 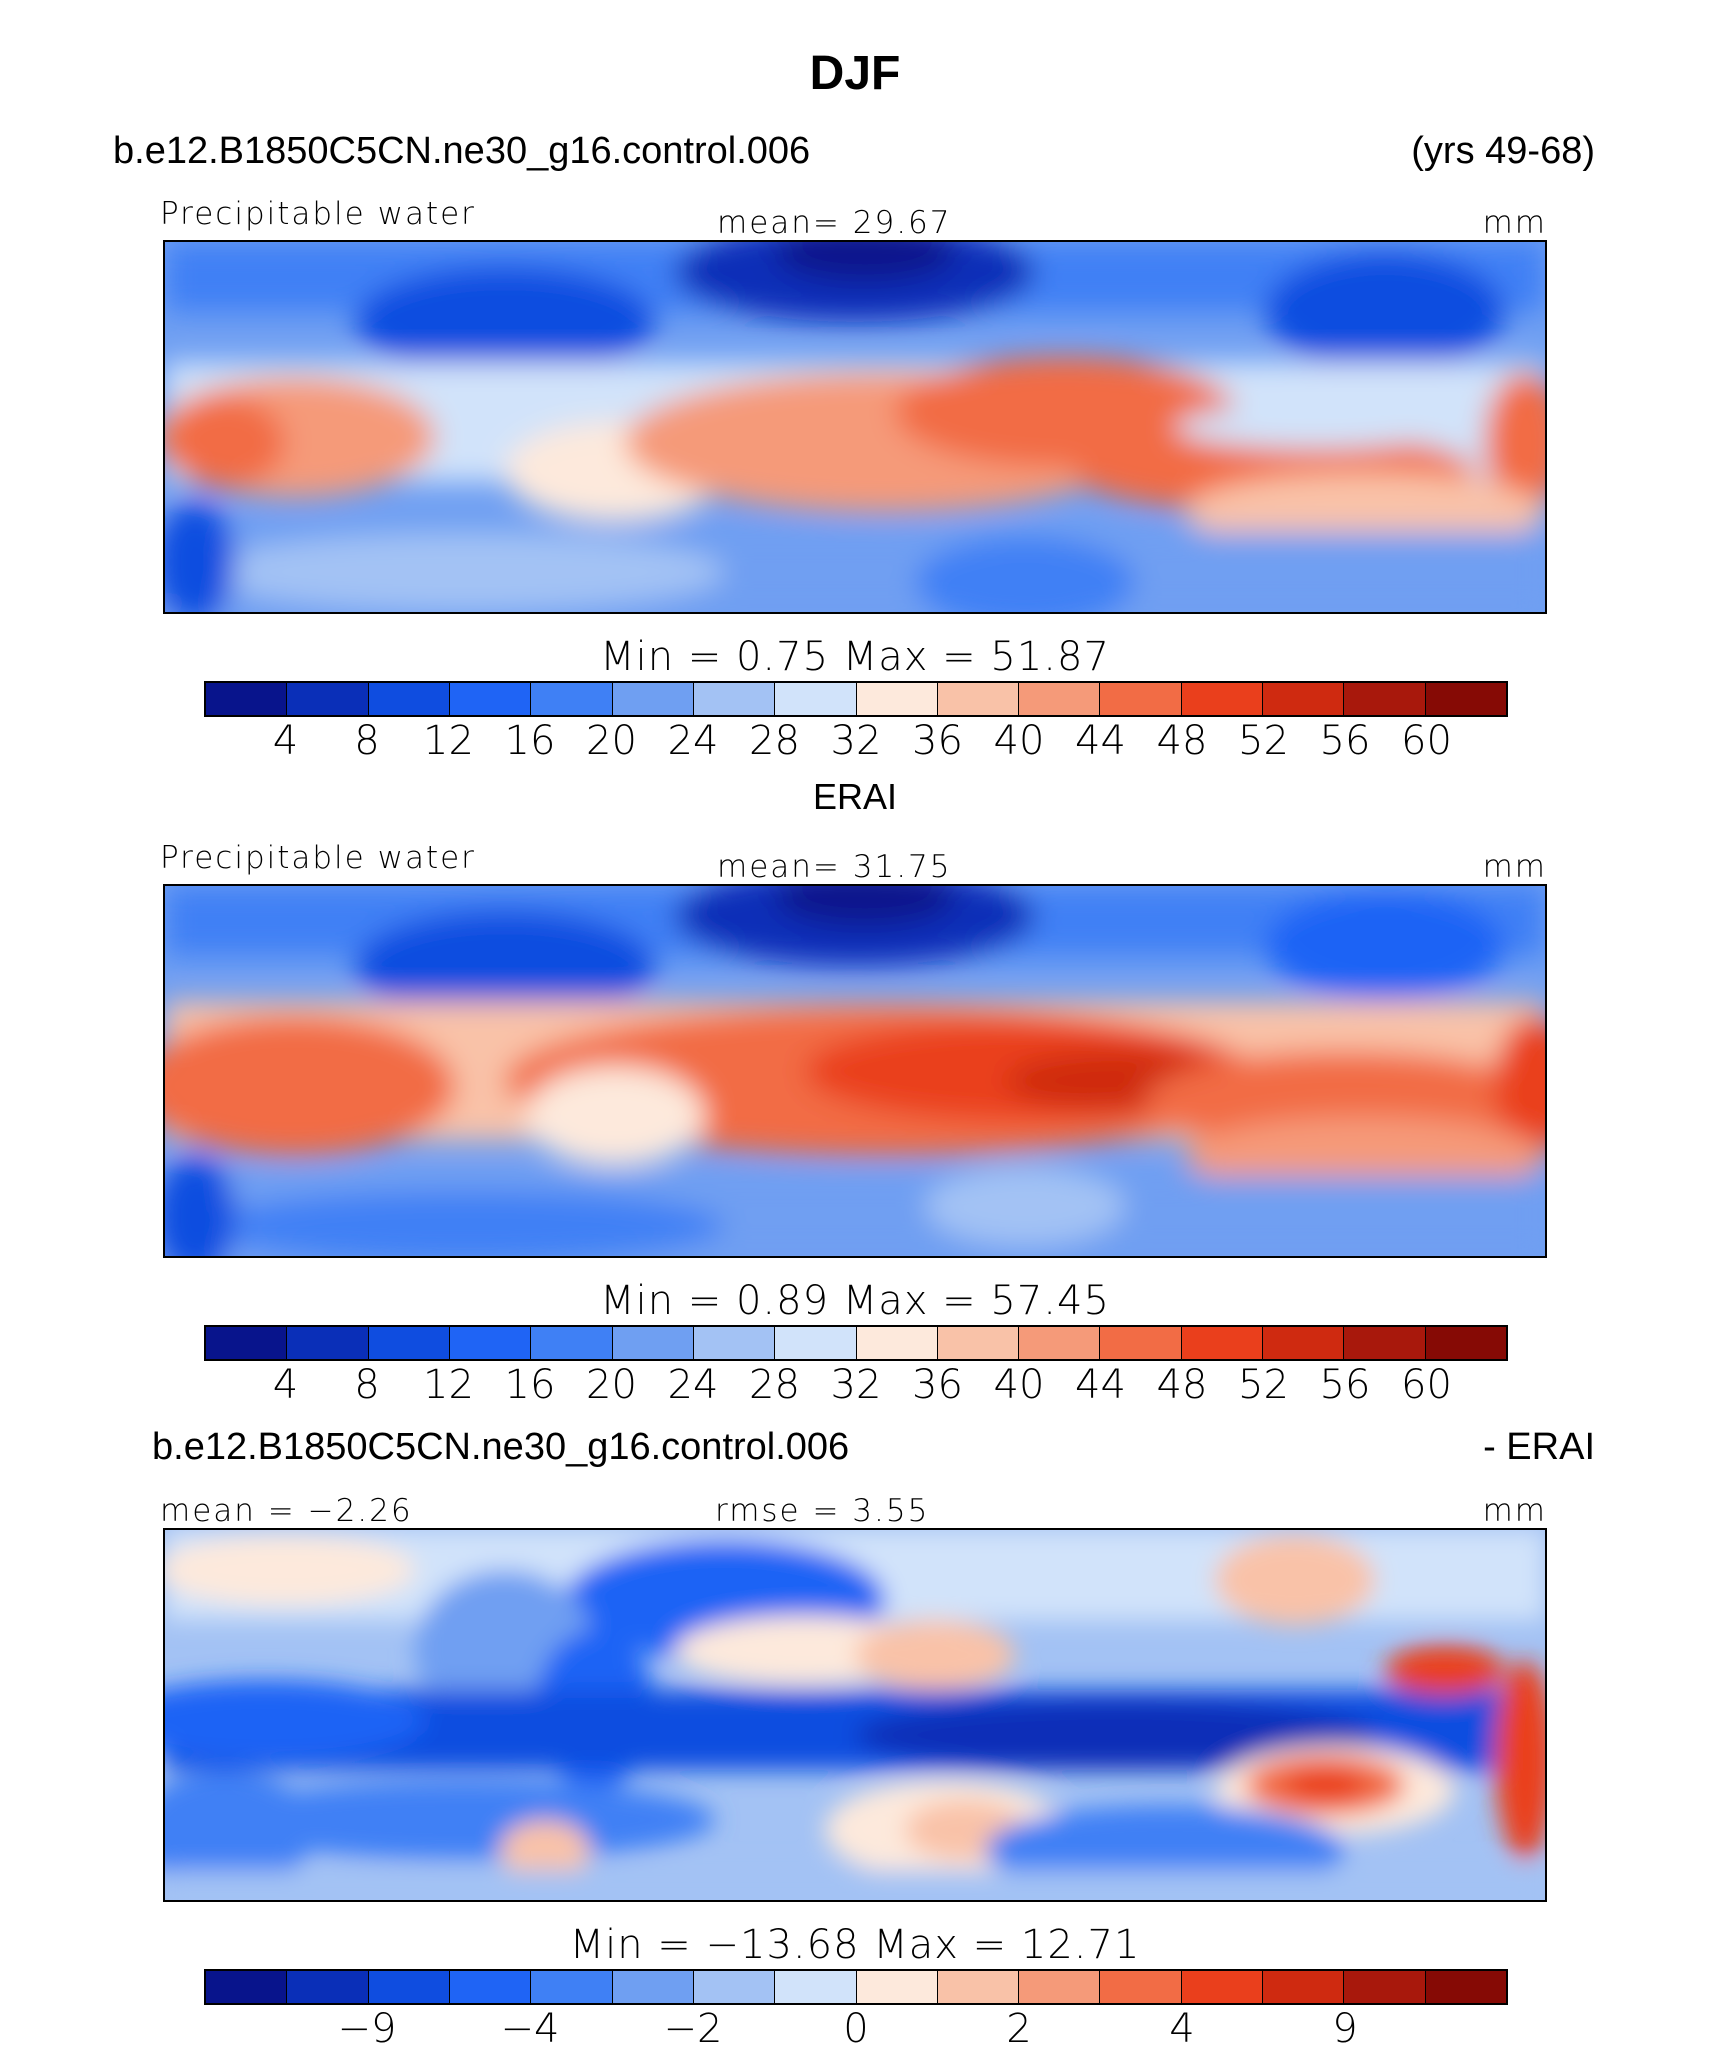 I want to click on colorbar-tick-label: −9, so click(x=367, y=2029).